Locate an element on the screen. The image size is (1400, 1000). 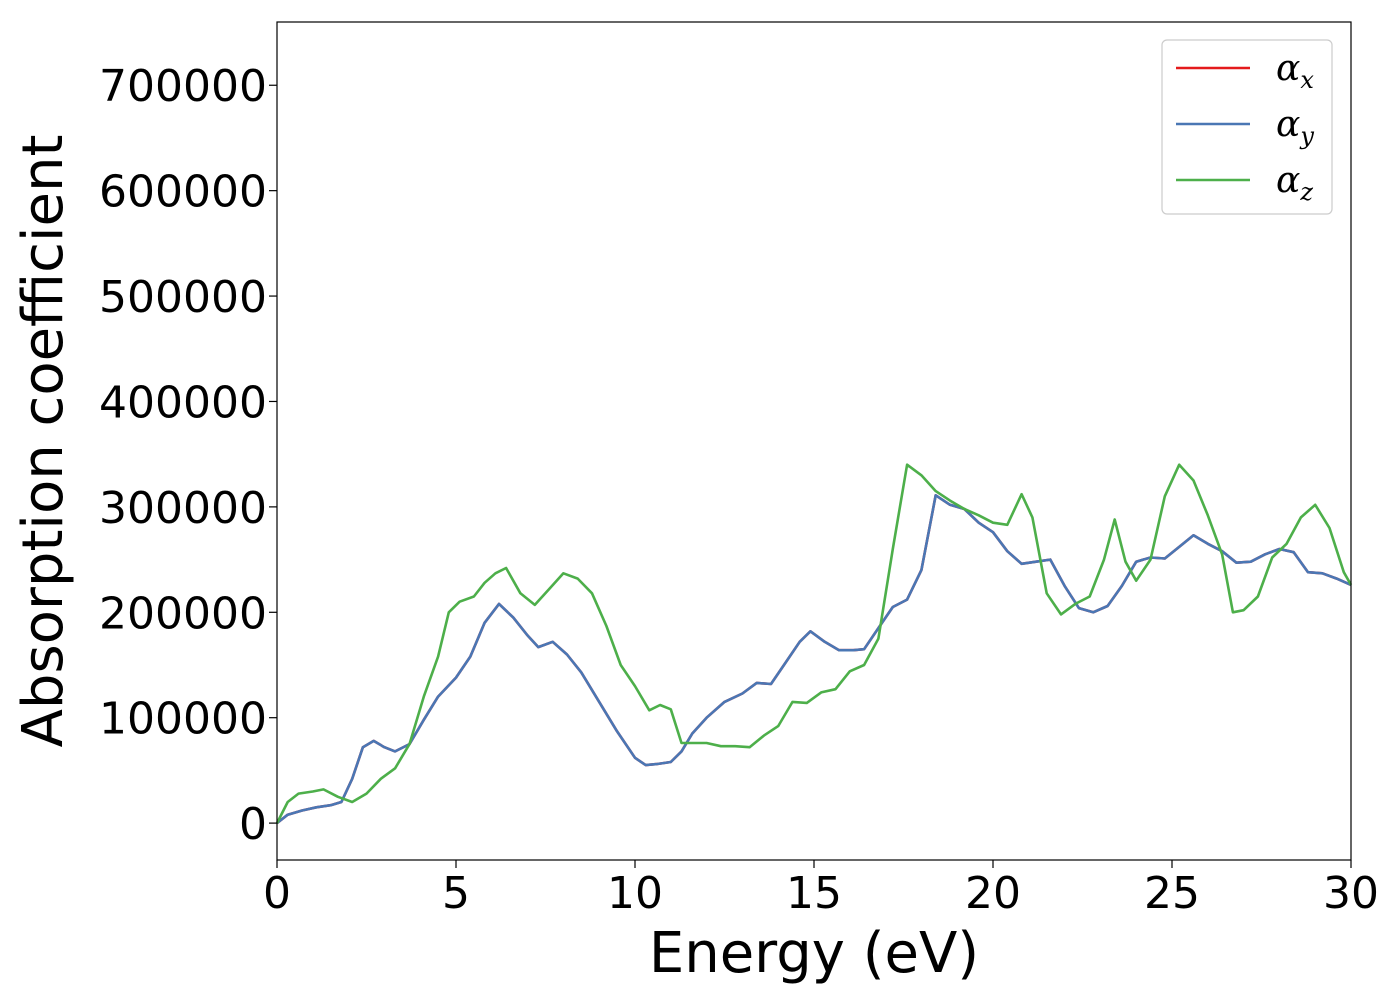
legend-box is located at coordinates (1247, 127).